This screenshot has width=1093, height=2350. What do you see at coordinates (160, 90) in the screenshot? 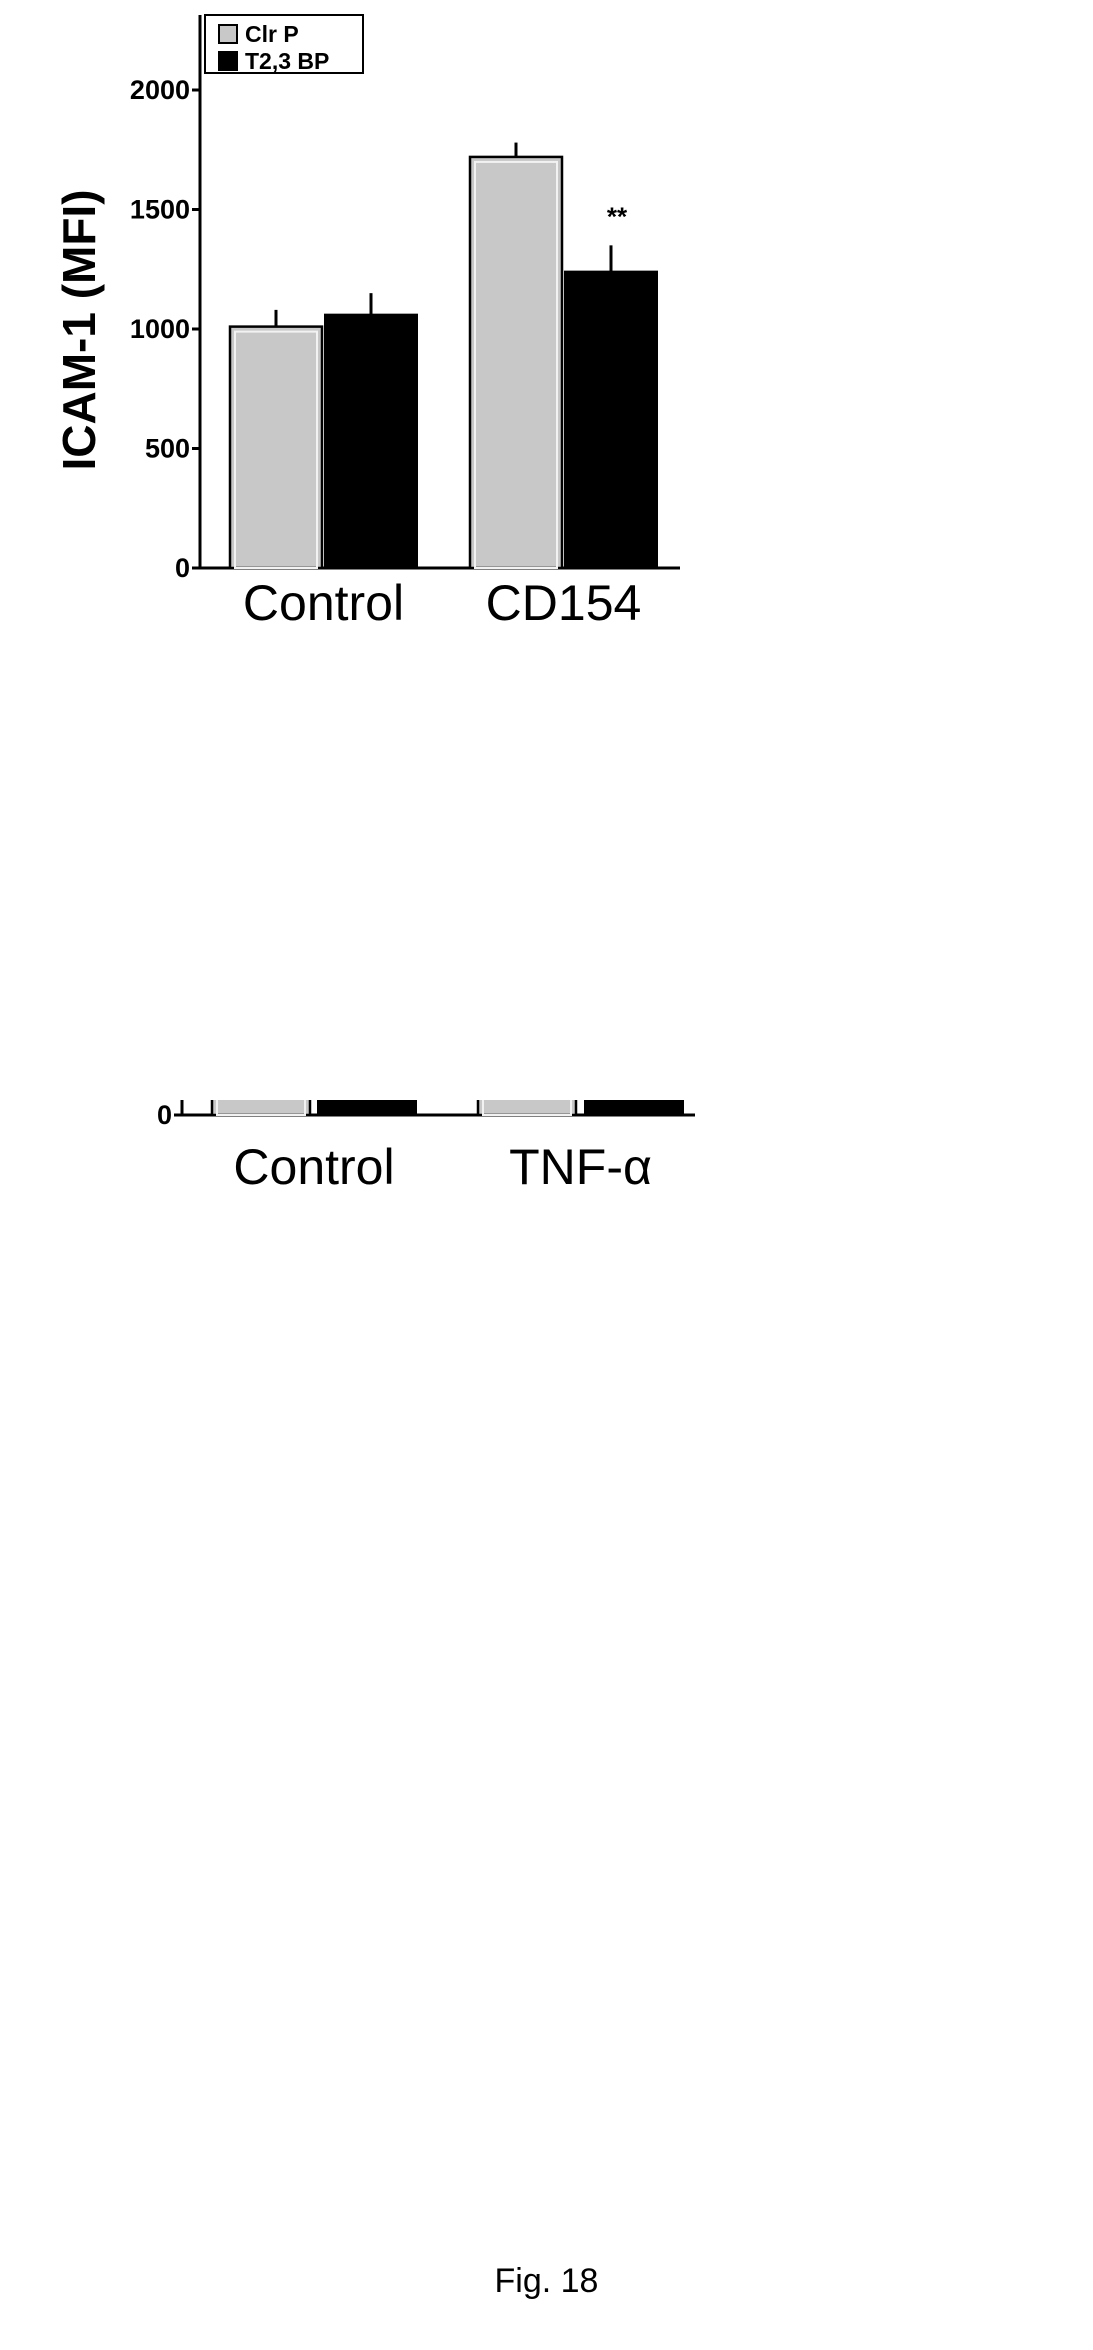
I see `y-tick-label: 2000` at bounding box center [160, 90].